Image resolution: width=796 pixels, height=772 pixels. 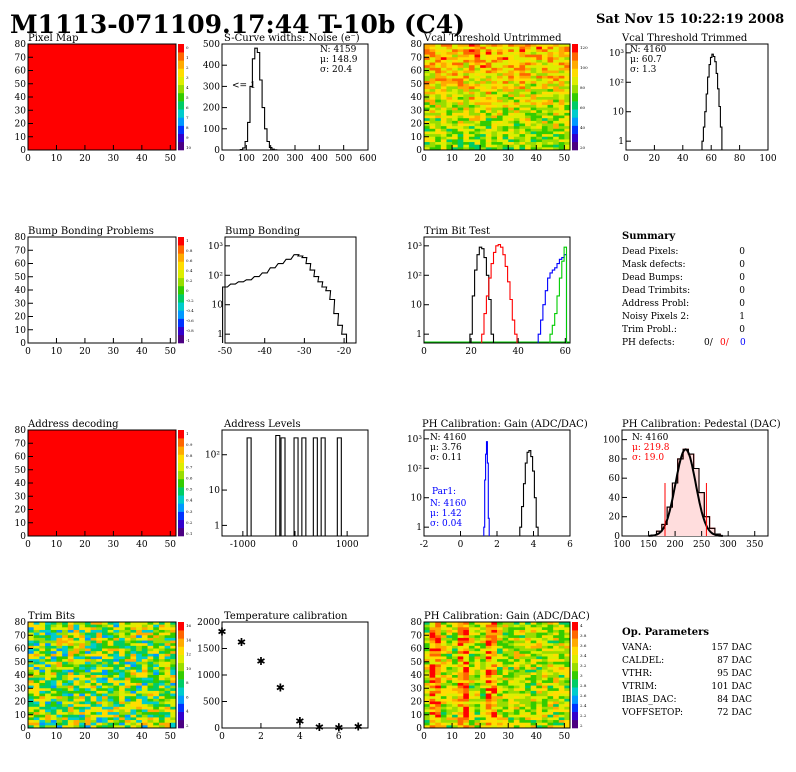 What do you see at coordinates (187, 290) in the screenshot?
I see `color-scale-label: 0` at bounding box center [187, 290].